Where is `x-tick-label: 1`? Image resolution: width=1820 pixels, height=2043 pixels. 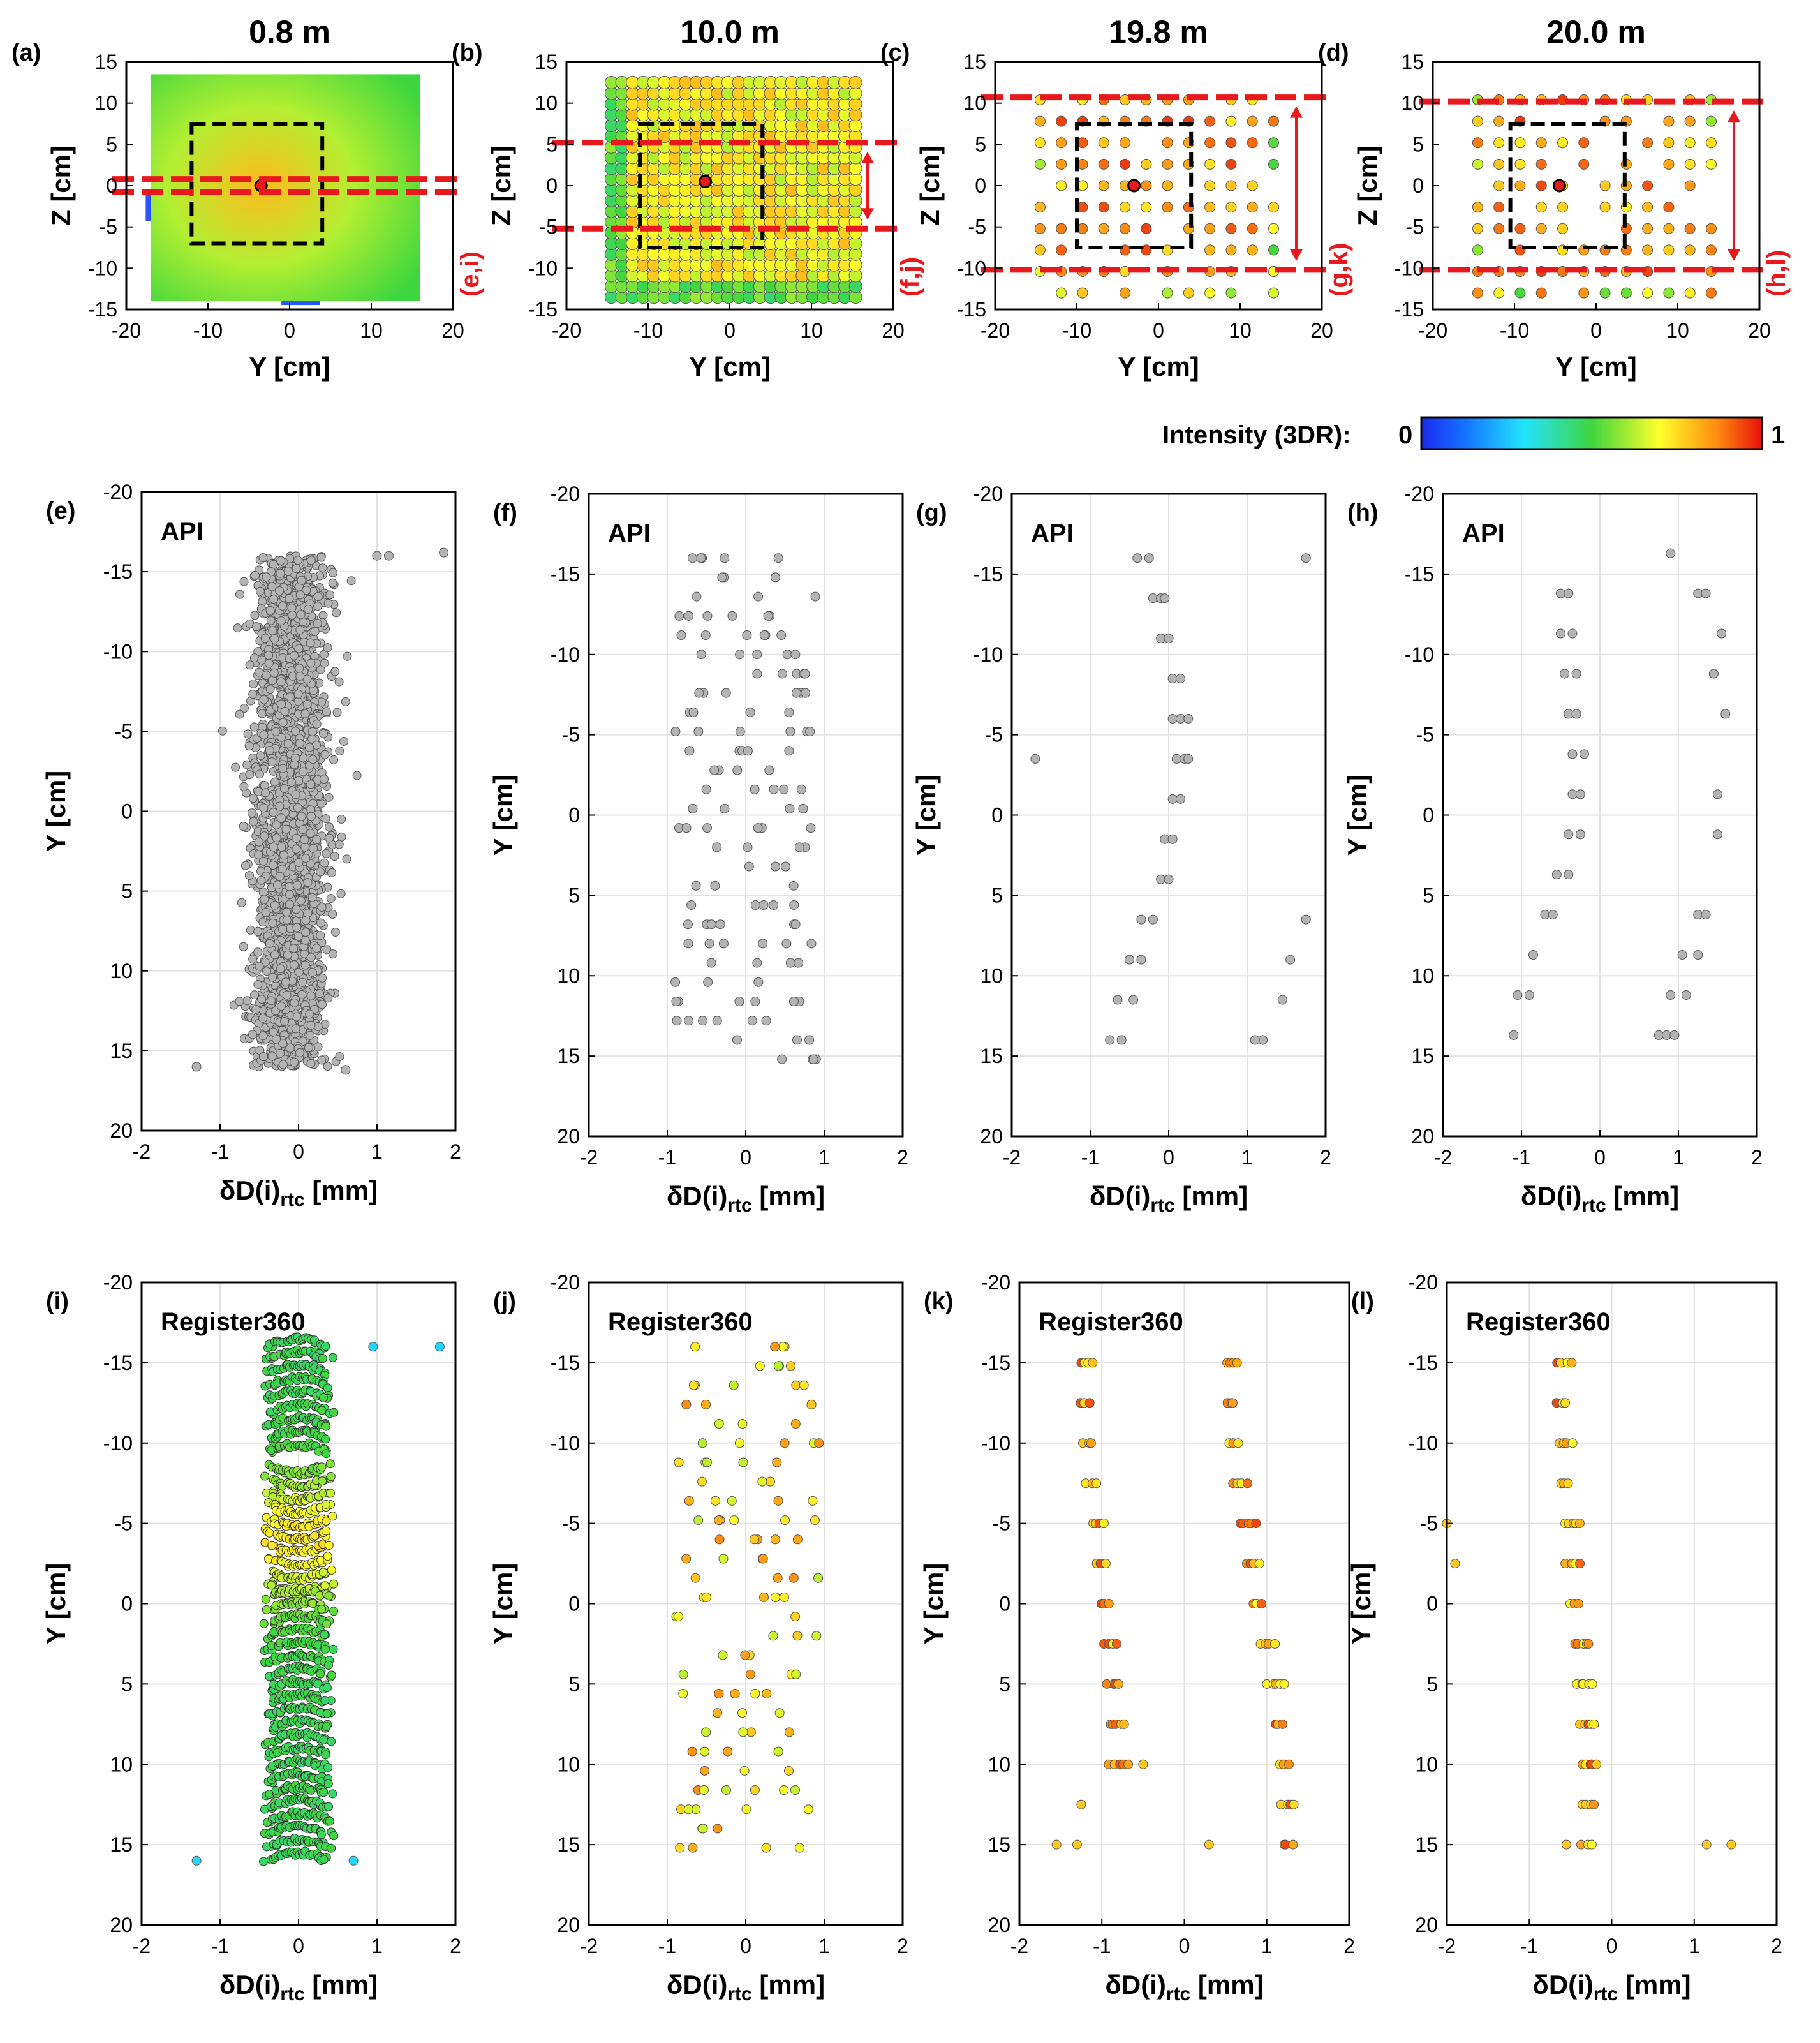
x-tick-label: 1 is located at coordinates (377, 1151).